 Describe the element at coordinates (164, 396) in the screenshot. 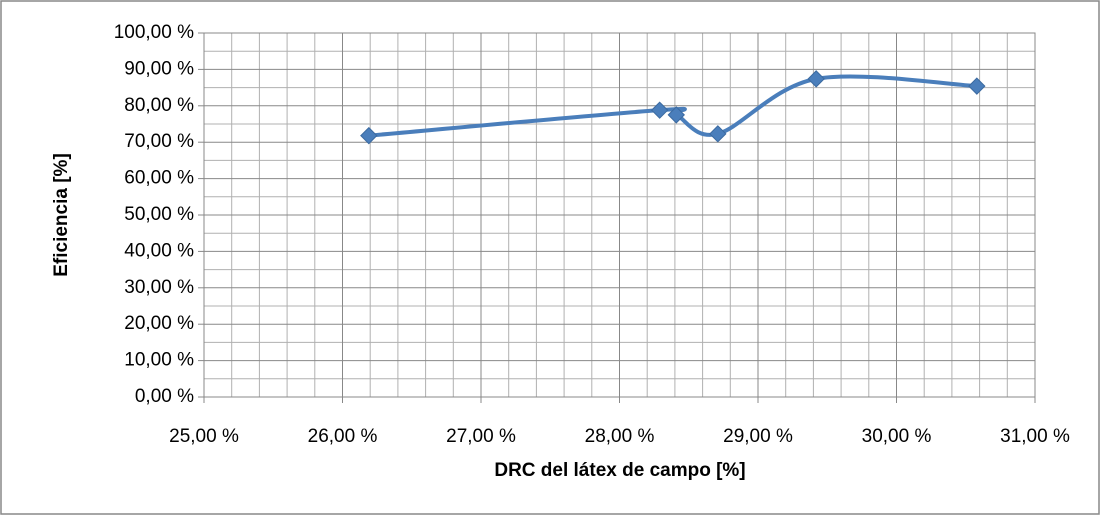

I see `y-tick-label: 0,00 %` at that location.